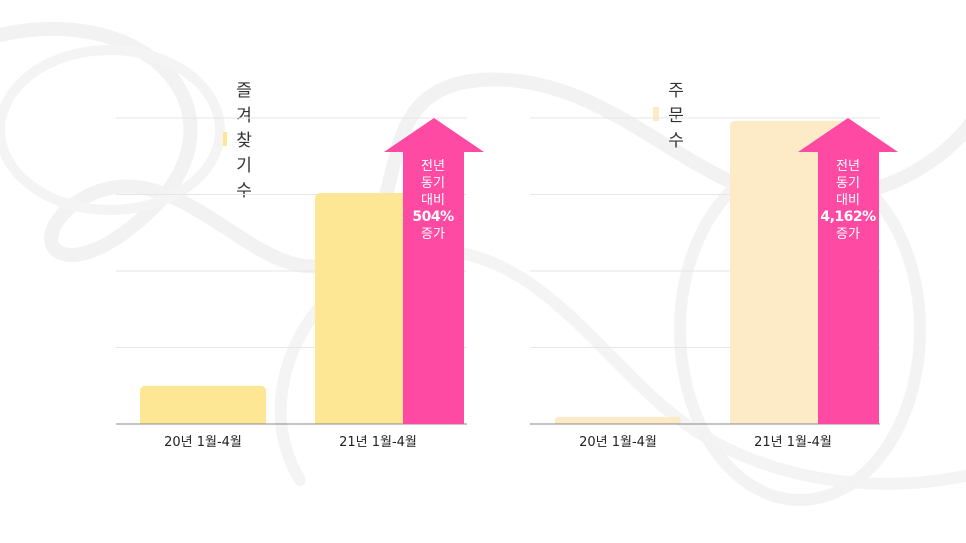 This screenshot has height=543, width=966. I want to click on favorites-legend: 즐겨찾기 수, so click(242, 138).